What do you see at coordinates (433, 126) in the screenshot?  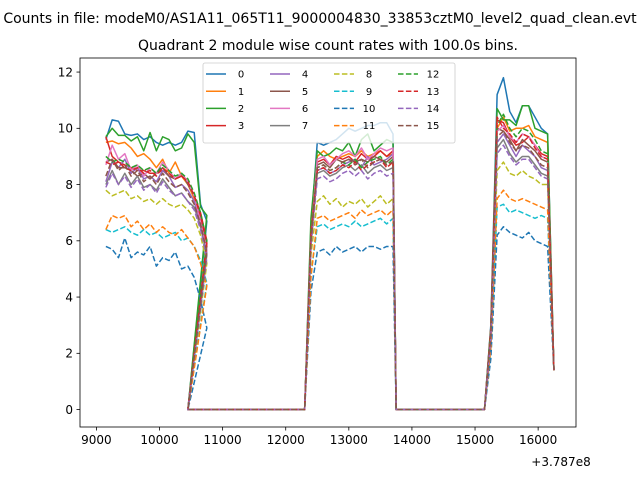 I see `legend-label-15: 15` at bounding box center [433, 126].